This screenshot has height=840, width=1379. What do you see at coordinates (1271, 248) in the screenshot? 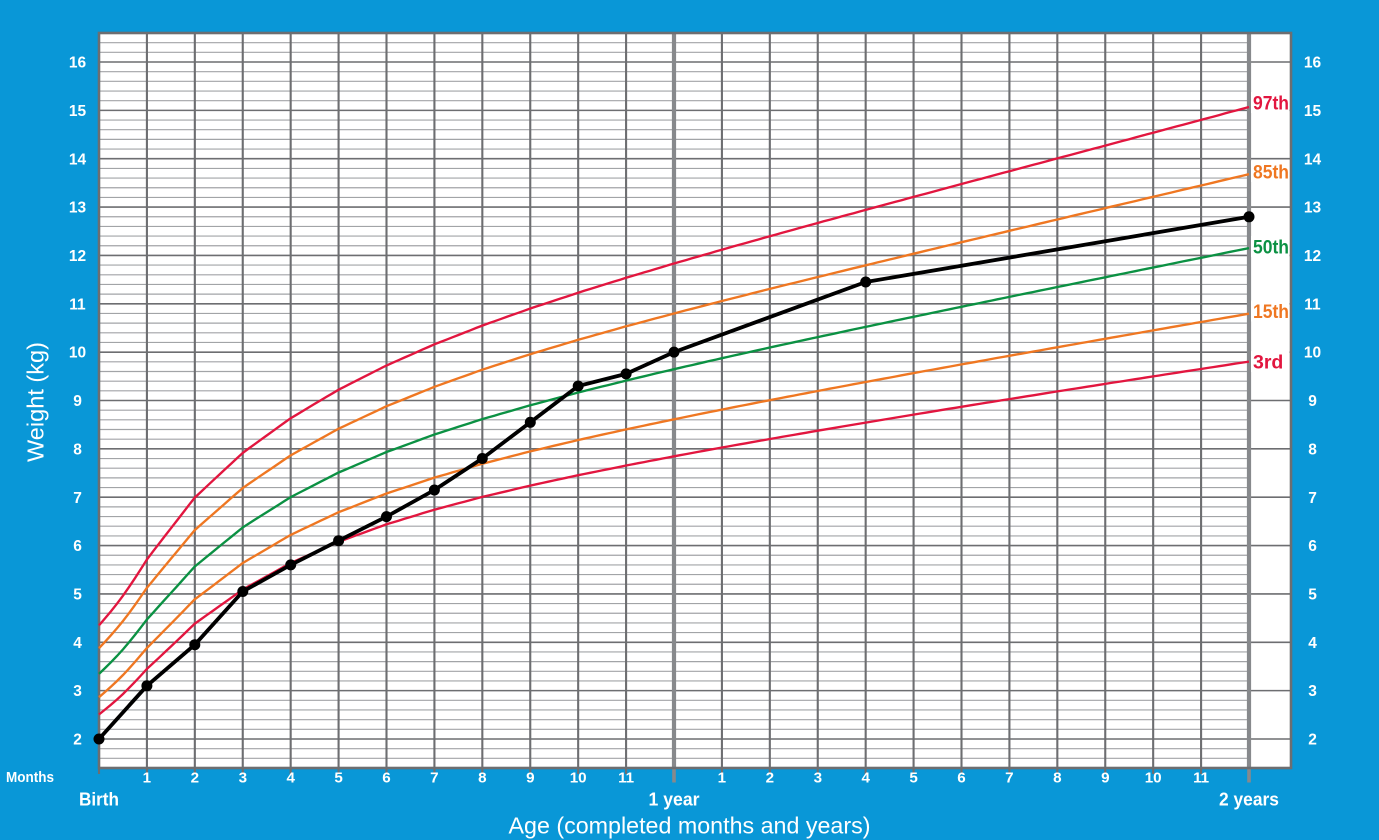
I see `svg-text: 50th` at bounding box center [1271, 248].